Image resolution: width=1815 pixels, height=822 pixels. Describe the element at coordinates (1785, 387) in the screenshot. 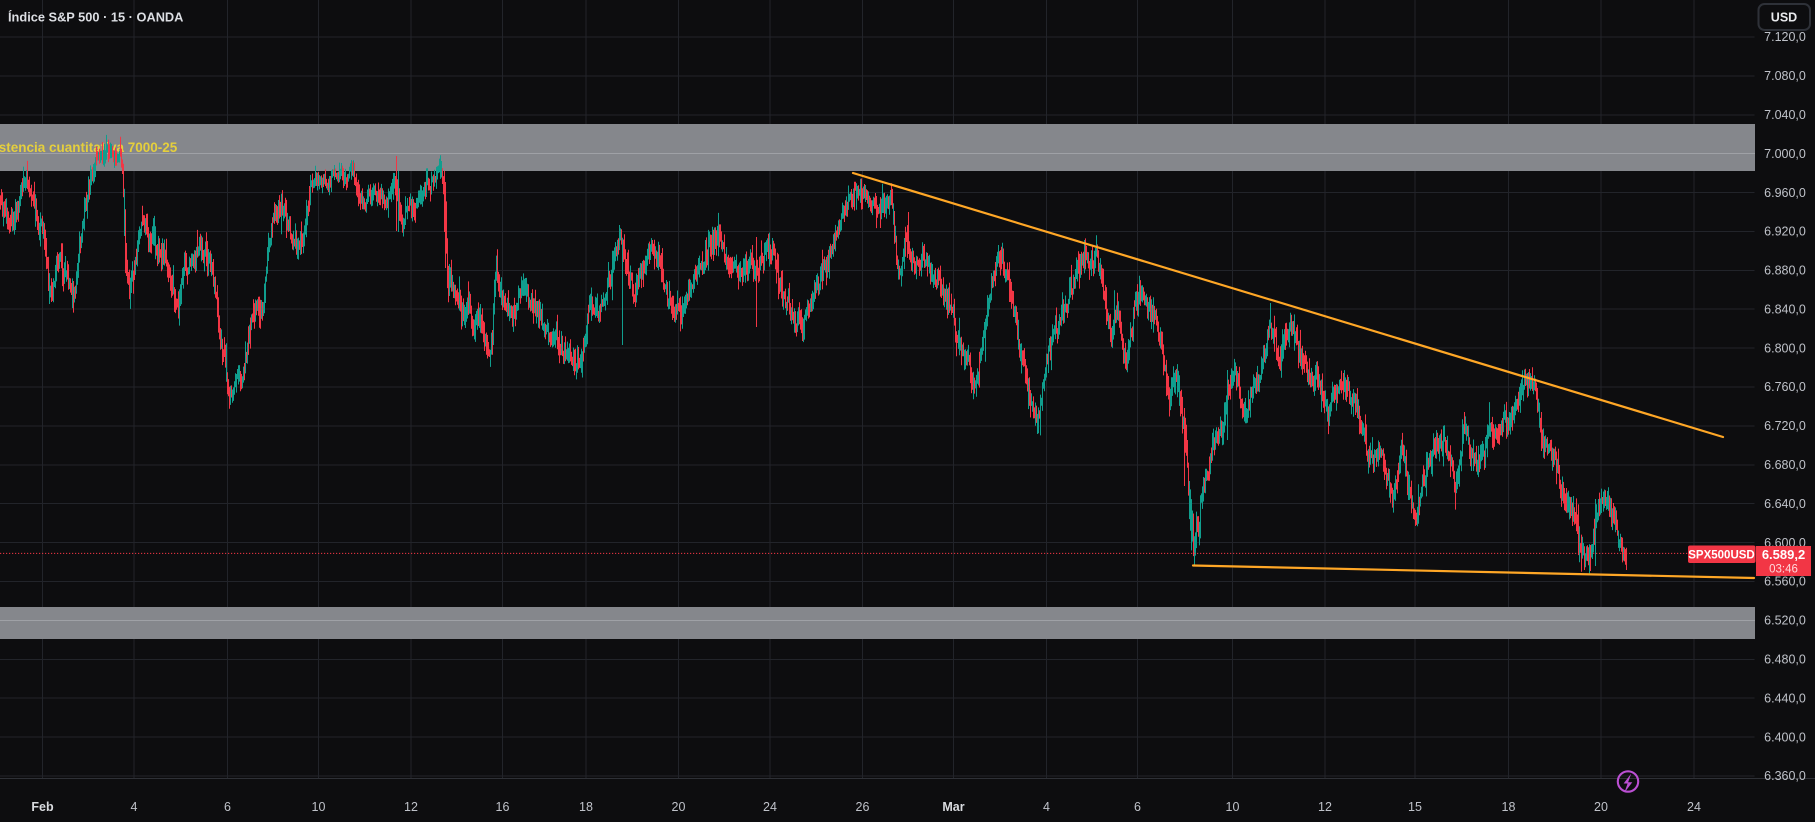

I see `svg-text: 6.760,0` at that location.